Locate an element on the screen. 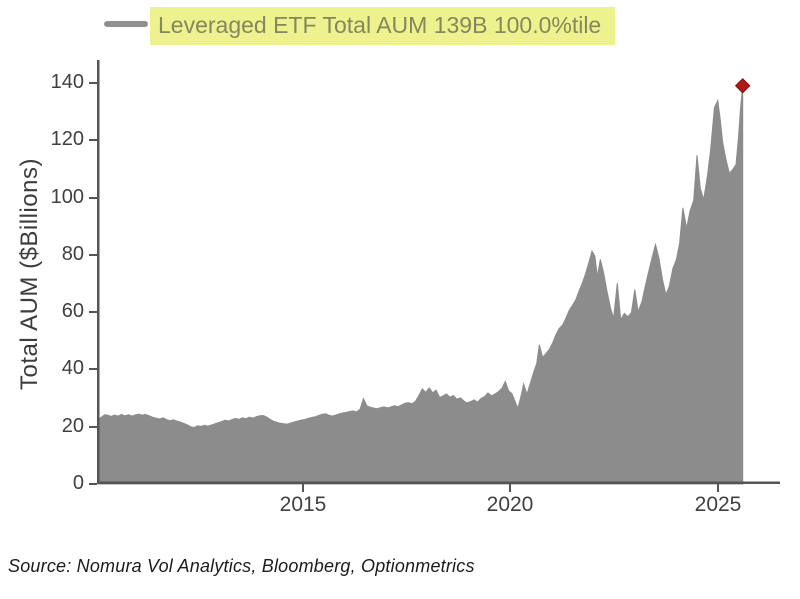  legend-label: Leveraged ETF Total AUM 139B 100.0%tile is located at coordinates (380, 25).